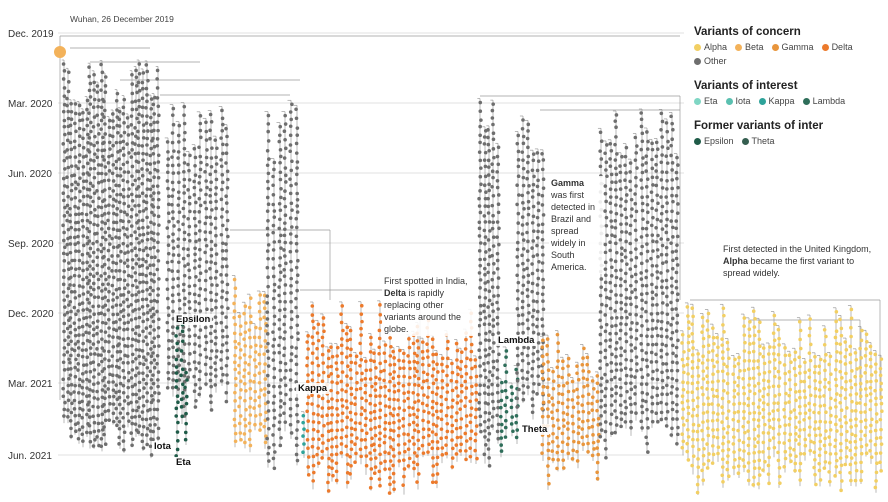  Describe the element at coordinates (30, 104) in the screenshot. I see `time-axis-label: Mar. 2020` at that location.